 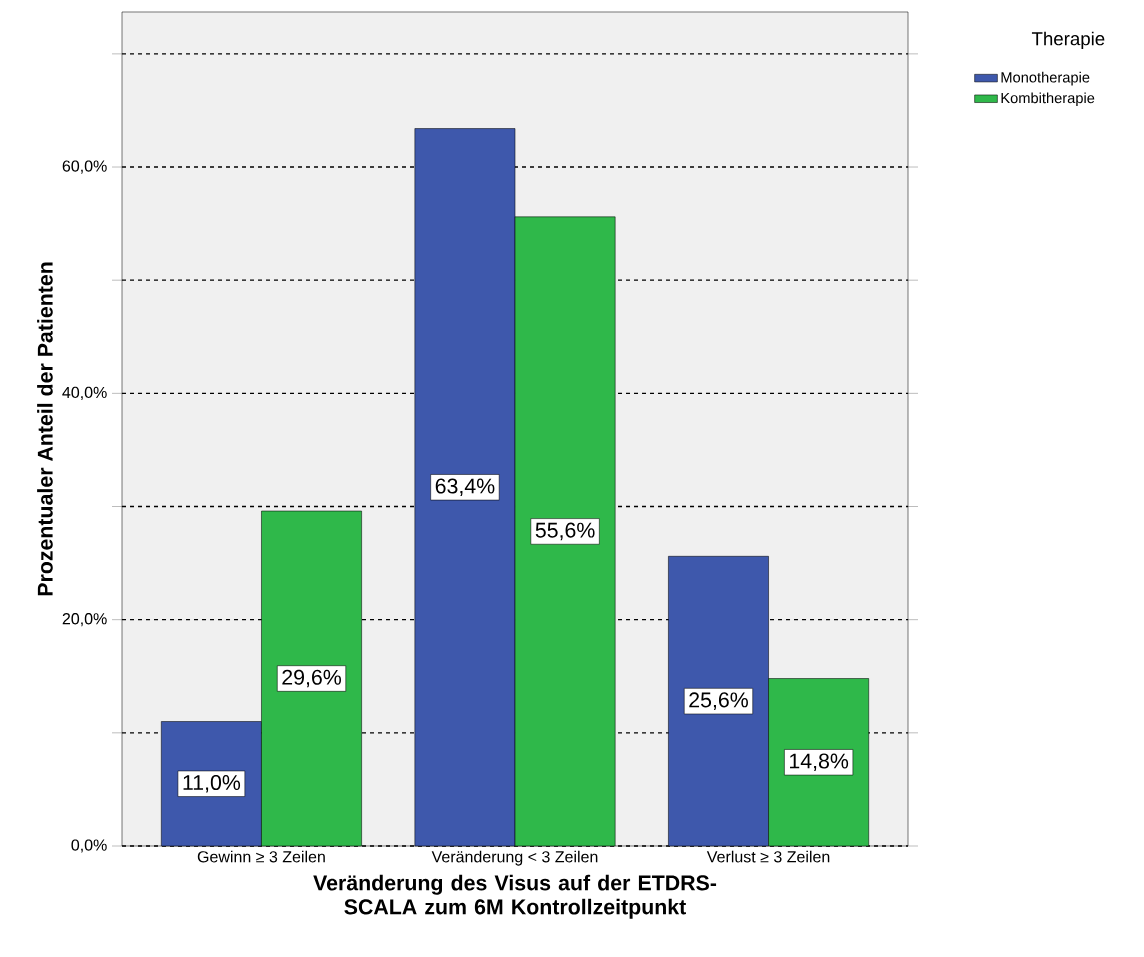 What do you see at coordinates (819, 762) in the screenshot?
I see `data-label: 14,8%` at bounding box center [819, 762].